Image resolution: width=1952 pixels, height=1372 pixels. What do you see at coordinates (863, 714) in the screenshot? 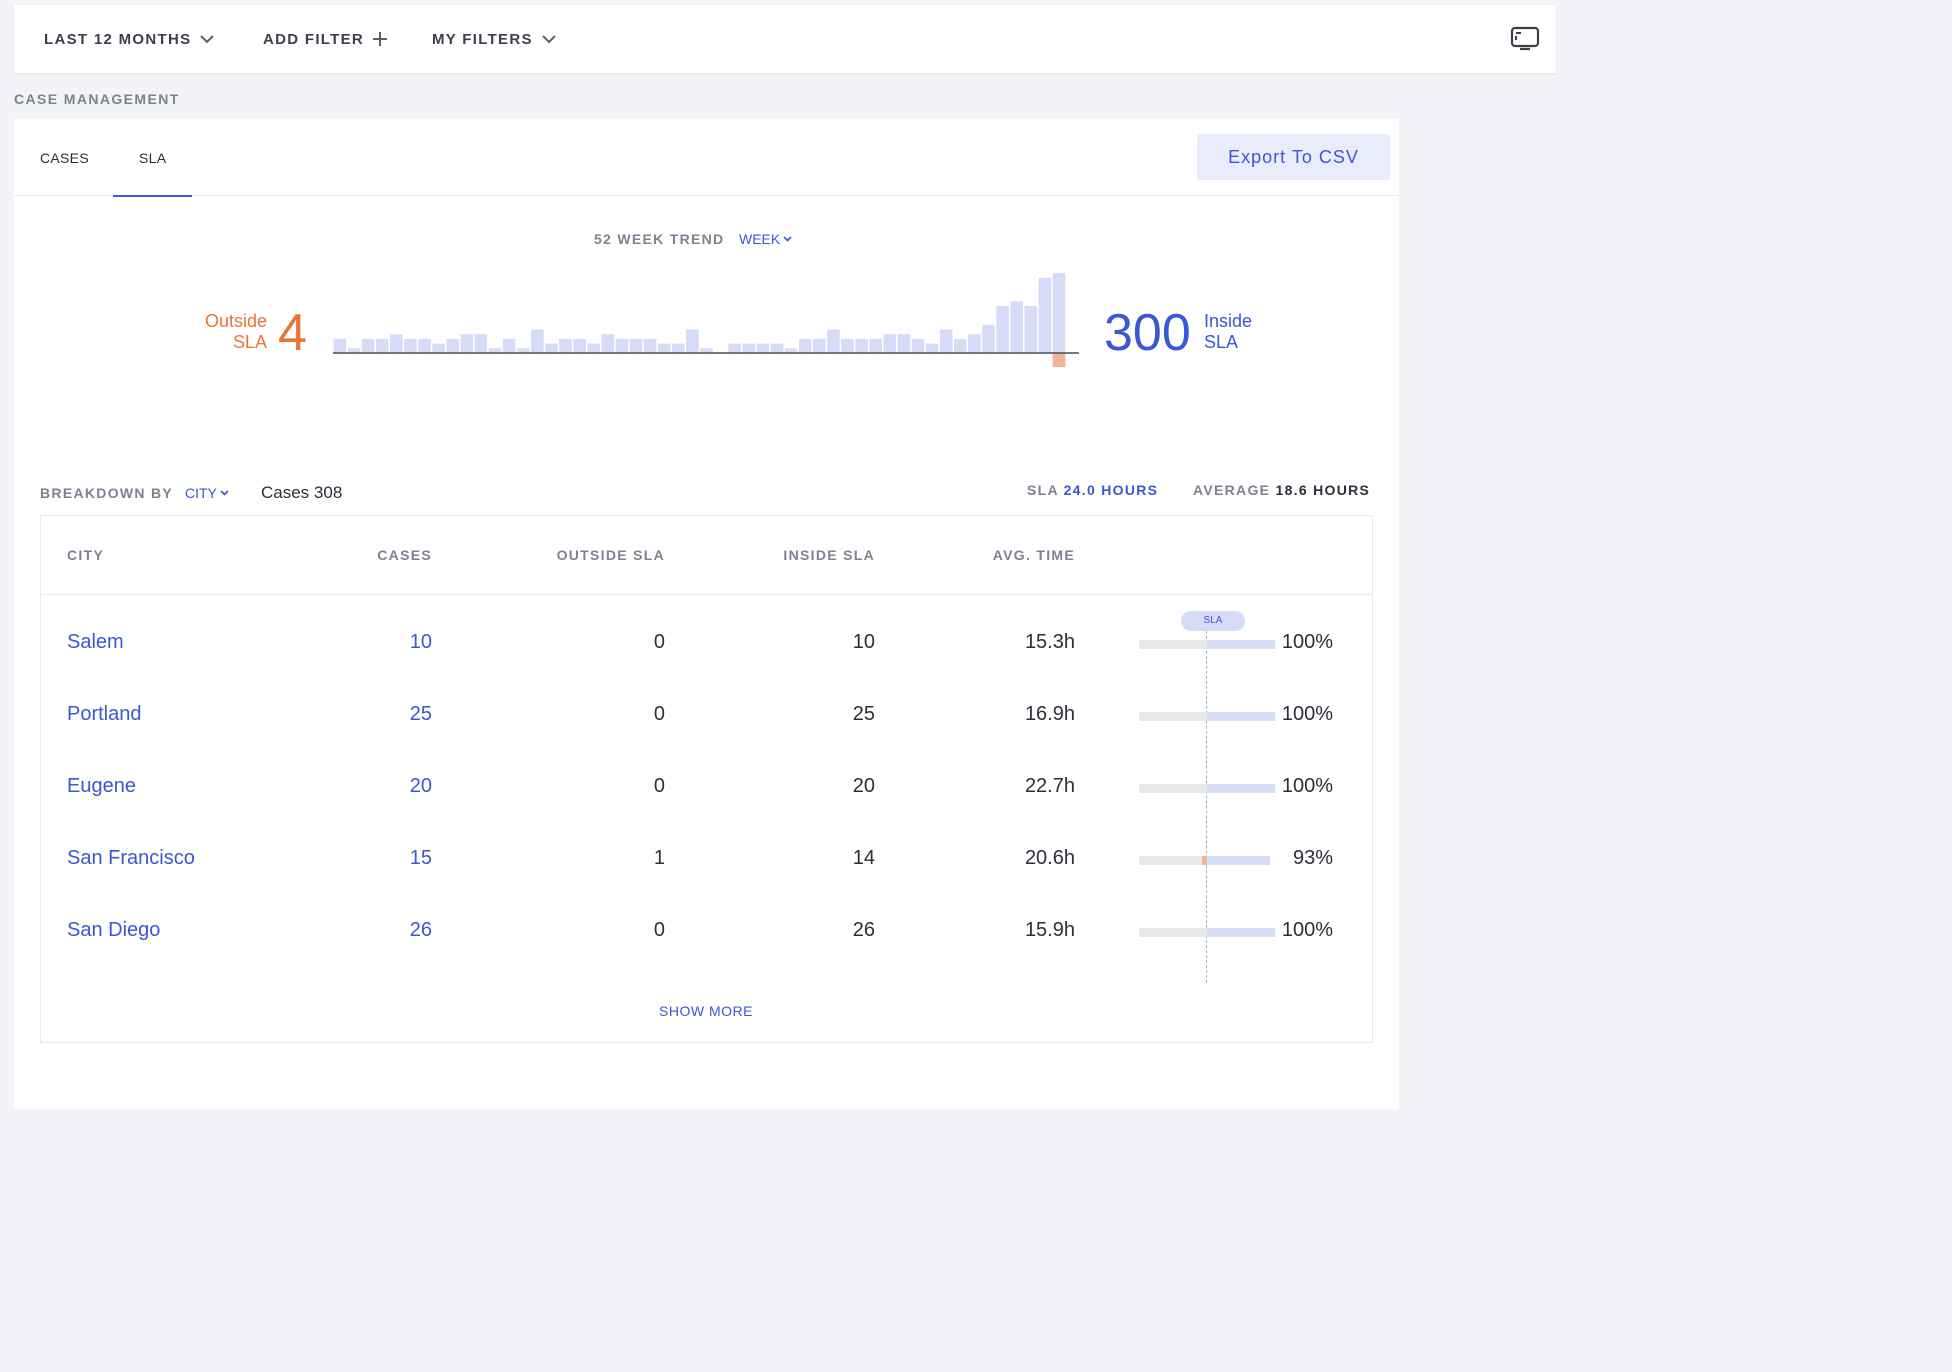
I see `inside-sla-value: 25` at bounding box center [863, 714].